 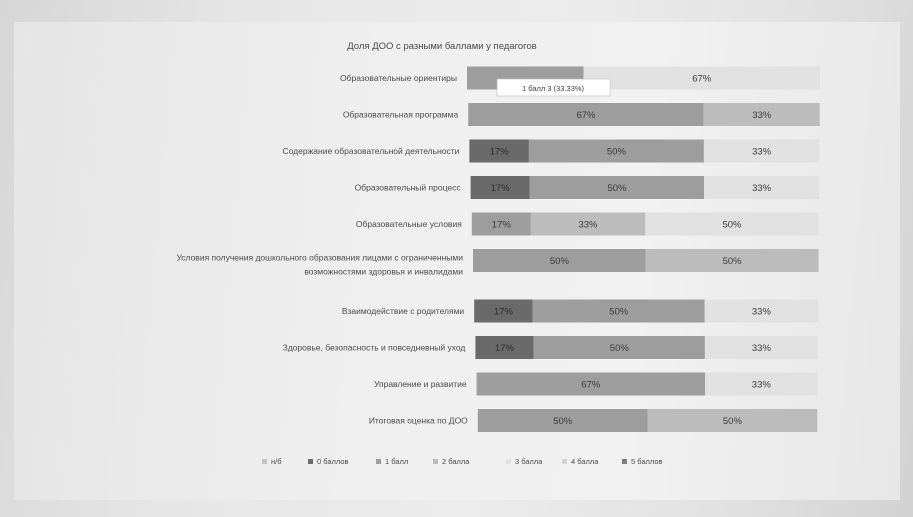 I want to click on category-label: Управление и развитие, so click(x=420, y=384).